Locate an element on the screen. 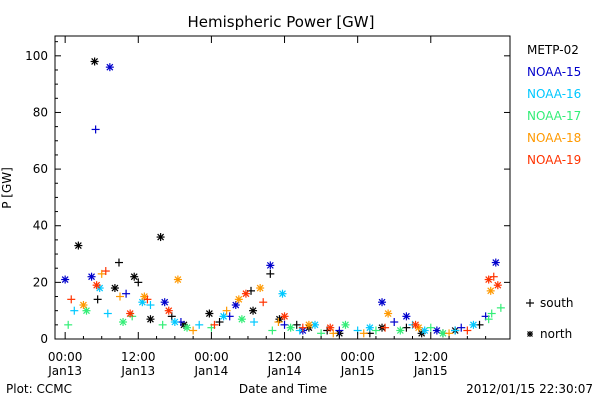 The image size is (600, 400). y-tick-label: 60 is located at coordinates (40, 169).